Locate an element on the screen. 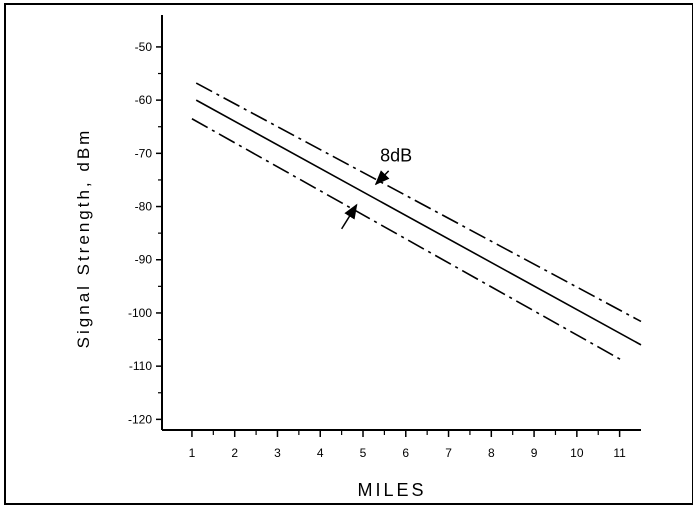  y-tick-label: -90 is located at coordinates (144, 260).